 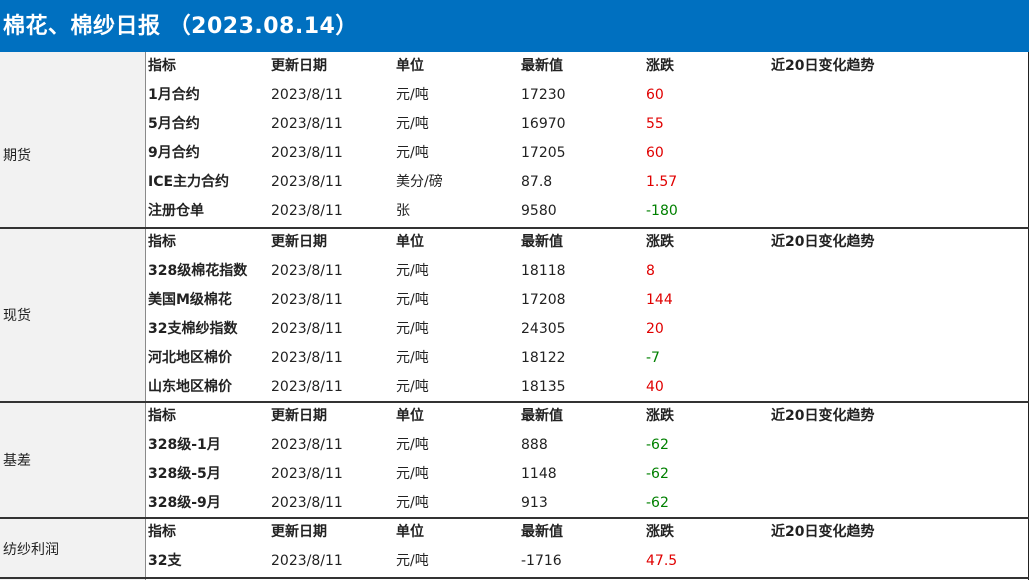 What do you see at coordinates (655, 124) in the screenshot?
I see `change-value: 55` at bounding box center [655, 124].